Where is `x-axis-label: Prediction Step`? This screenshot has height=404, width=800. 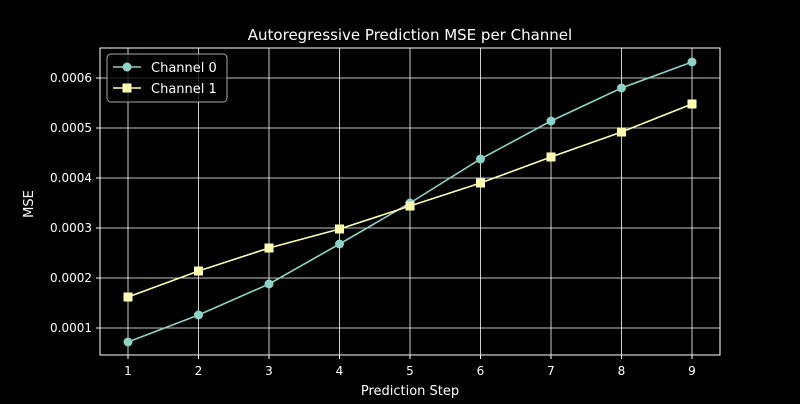
x-axis-label: Prediction Step is located at coordinates (410, 391).